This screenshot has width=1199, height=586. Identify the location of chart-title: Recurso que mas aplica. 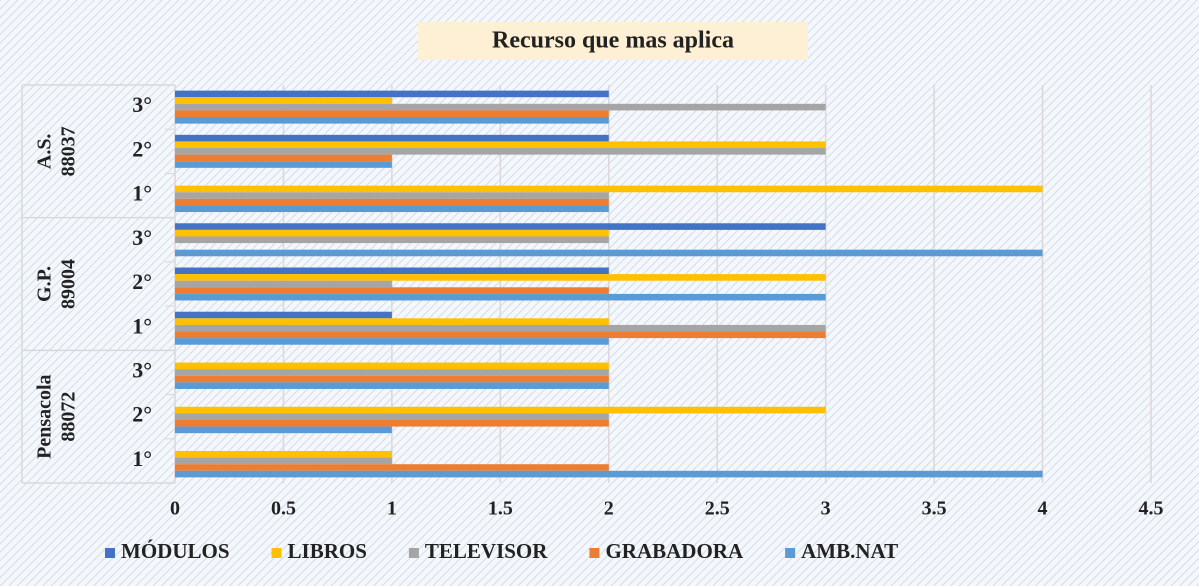
(613, 41).